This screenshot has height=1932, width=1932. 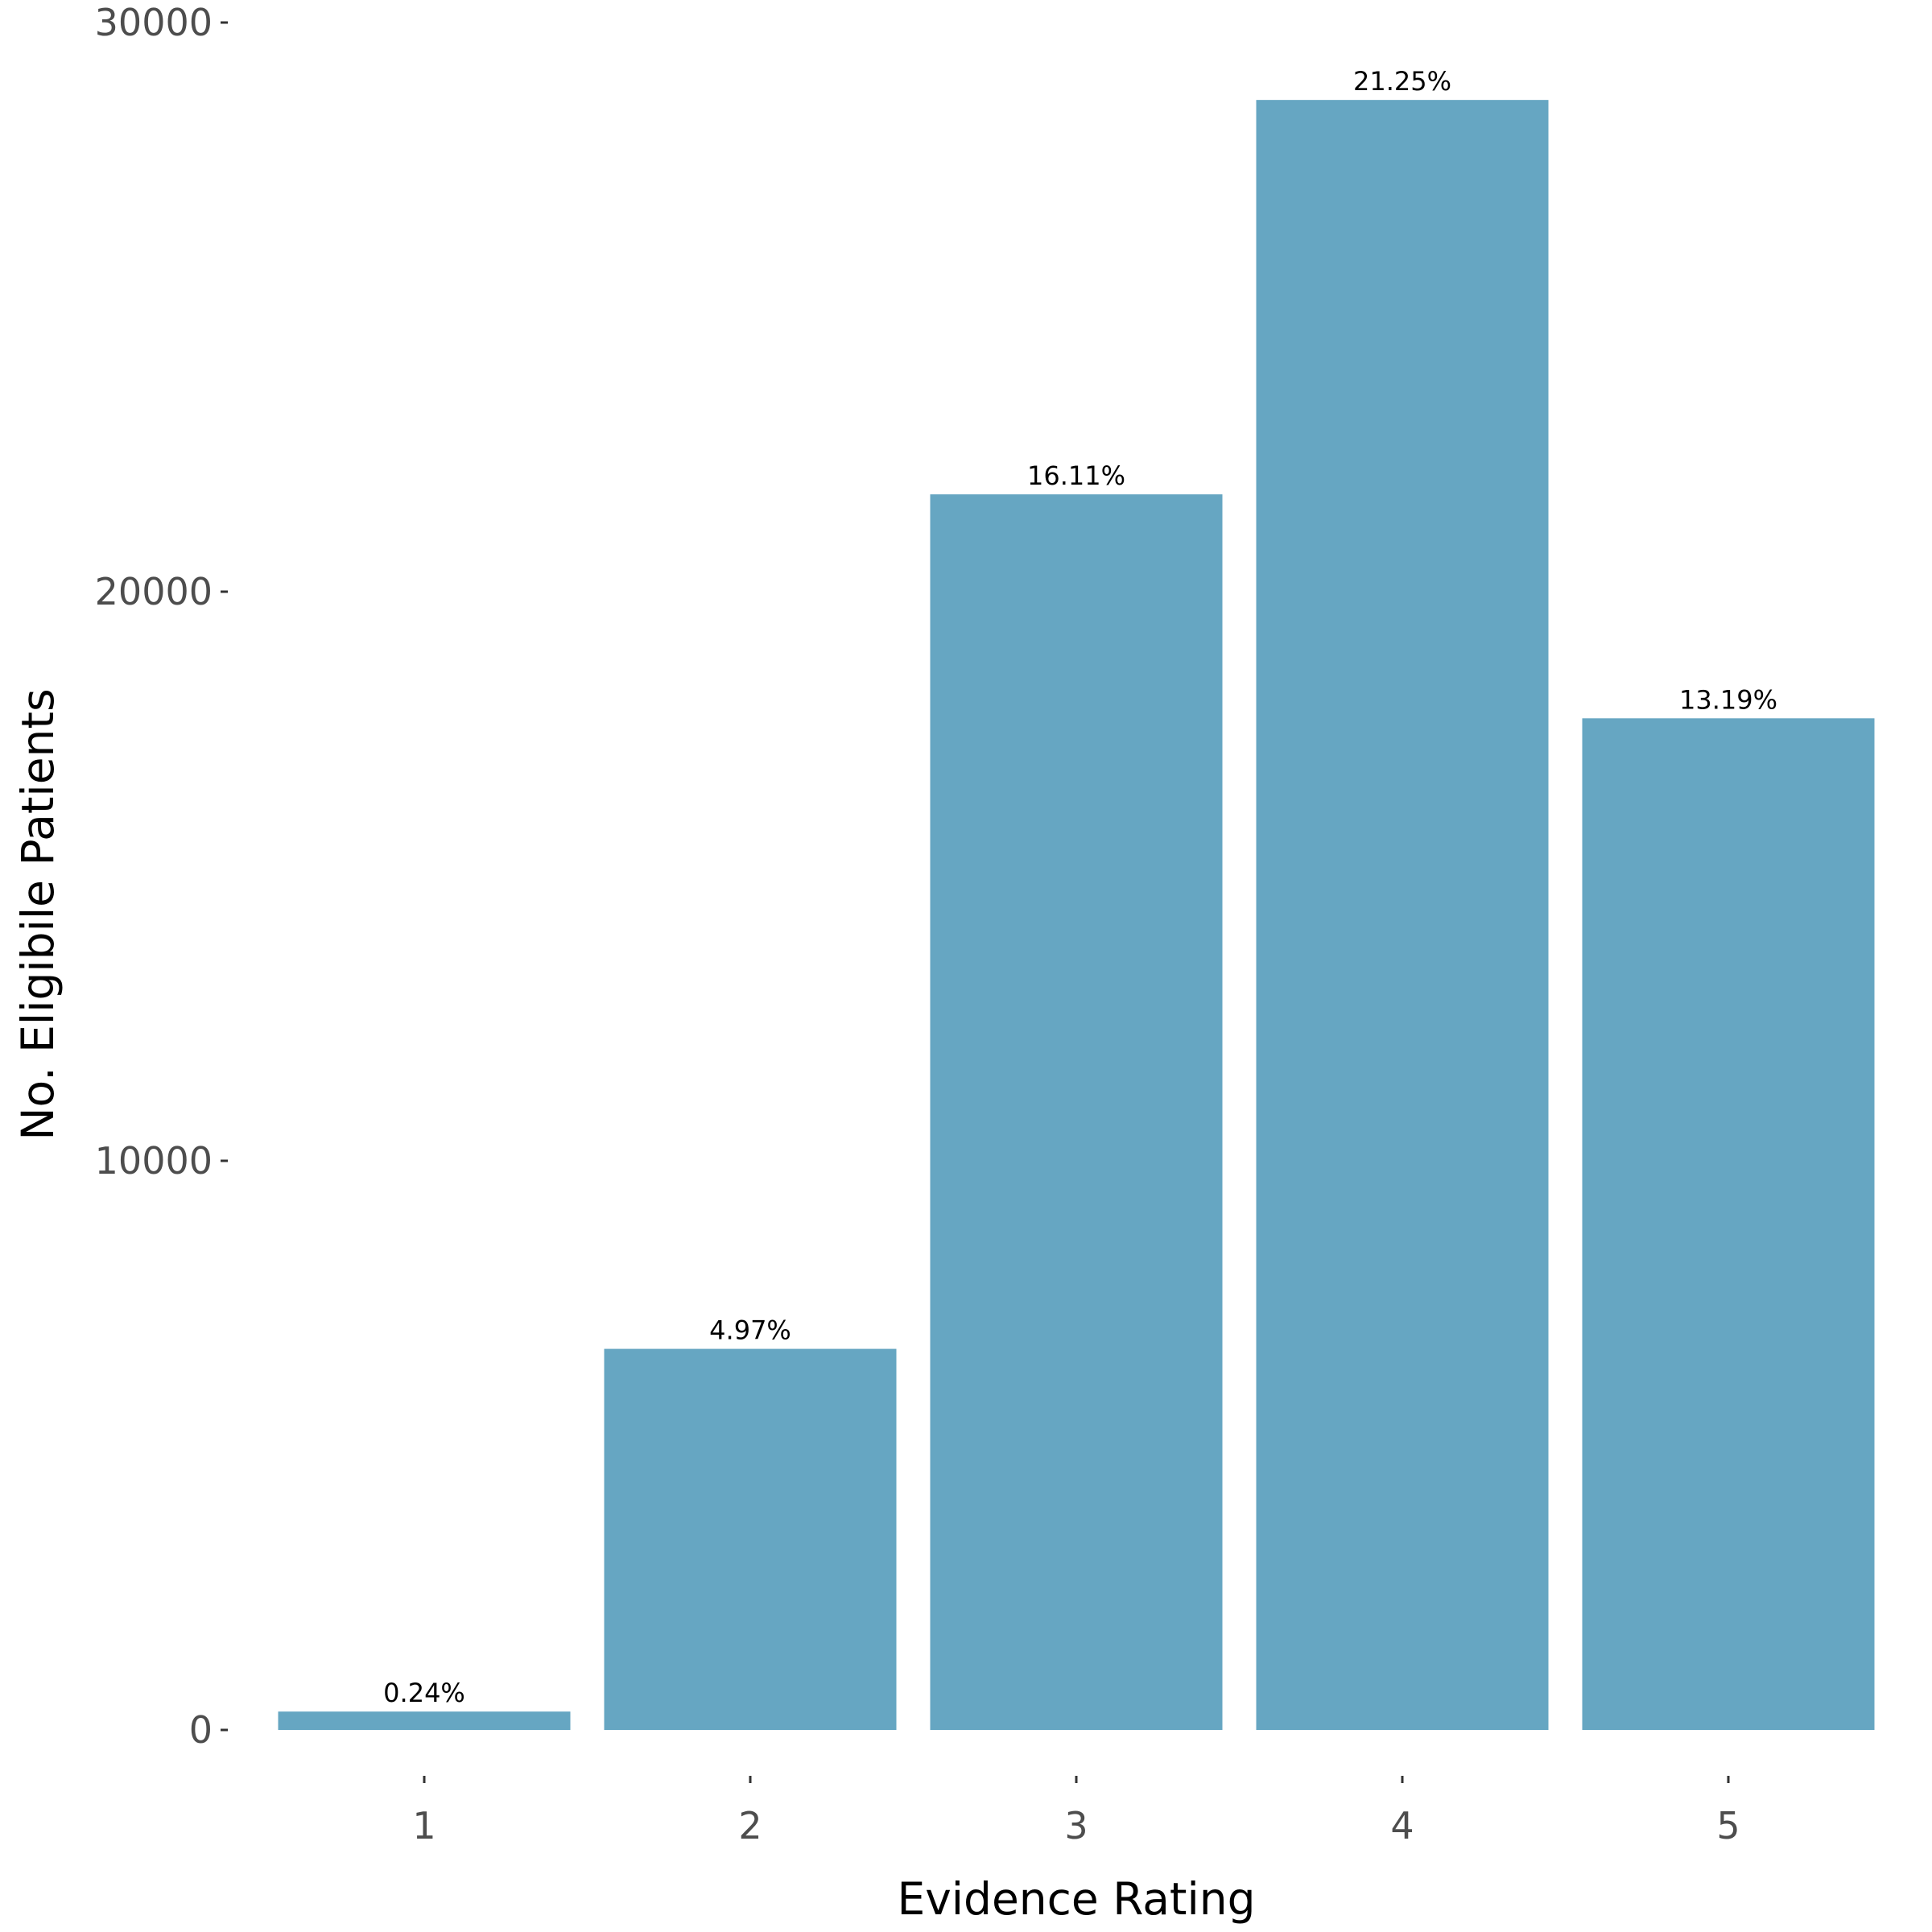 I want to click on y-axis: 0 10000 20000 30000, so click(x=161, y=876).